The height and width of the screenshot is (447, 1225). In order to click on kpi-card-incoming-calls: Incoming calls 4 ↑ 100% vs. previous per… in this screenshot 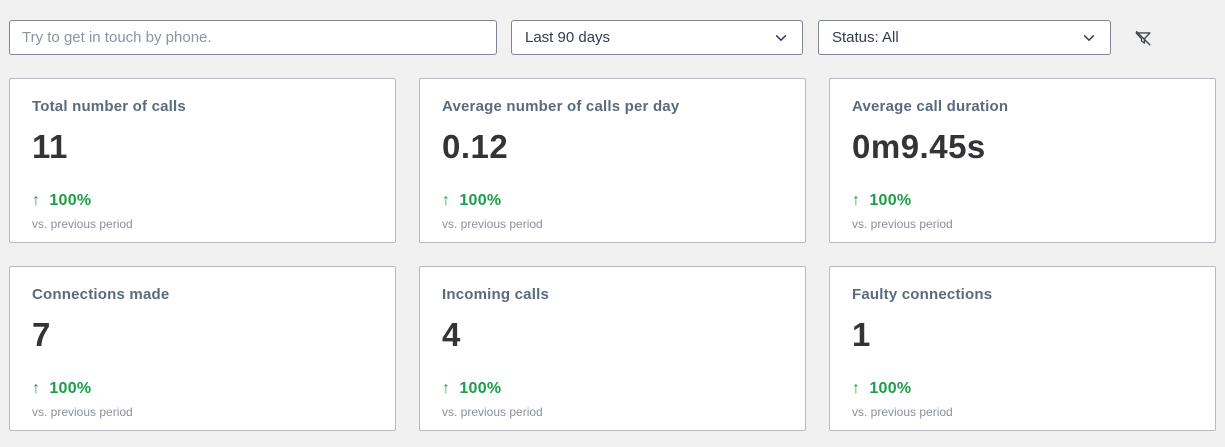, I will do `click(612, 348)`.